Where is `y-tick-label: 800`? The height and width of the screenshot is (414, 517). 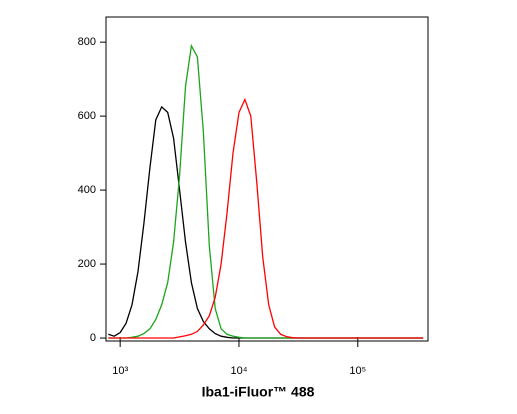
y-tick-label: 800 is located at coordinates (87, 42).